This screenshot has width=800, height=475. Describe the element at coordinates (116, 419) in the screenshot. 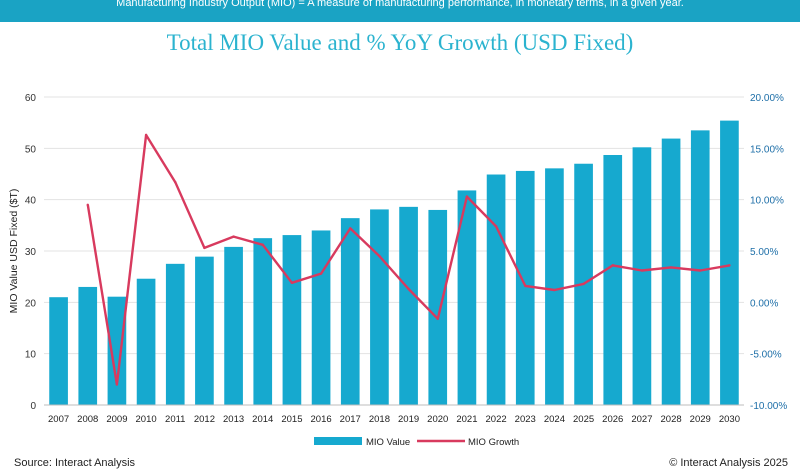

I see `x-tick-label: 2009` at that location.